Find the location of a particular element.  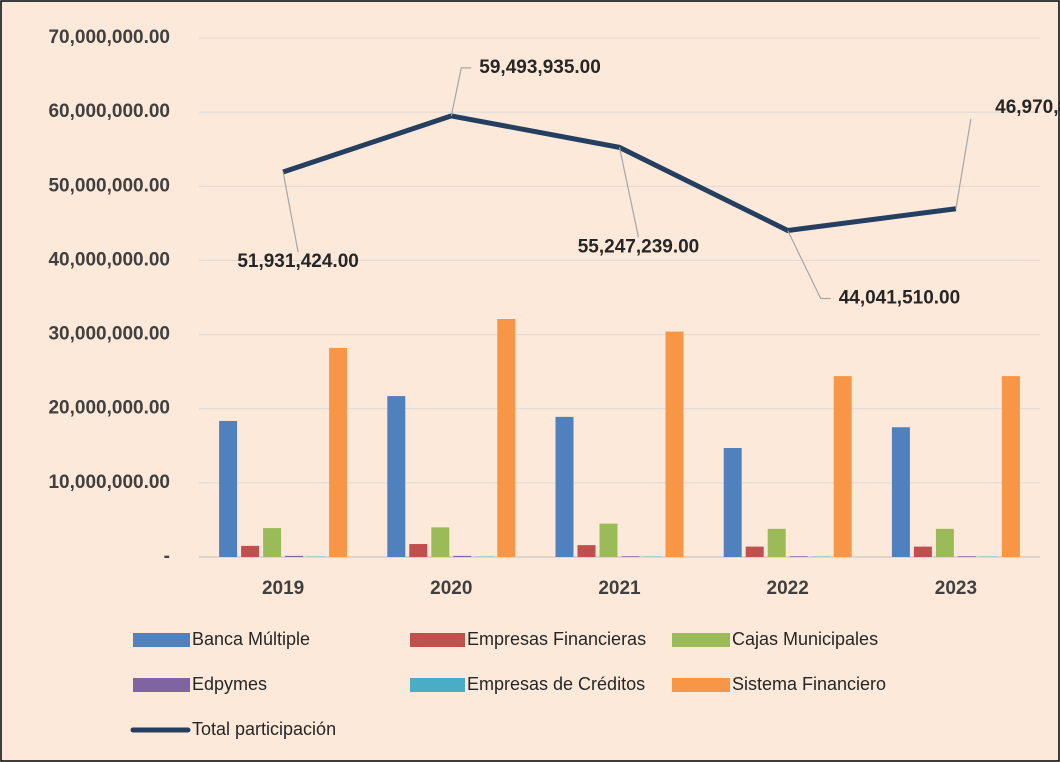

x-tick-label: 2019 is located at coordinates (283, 588).